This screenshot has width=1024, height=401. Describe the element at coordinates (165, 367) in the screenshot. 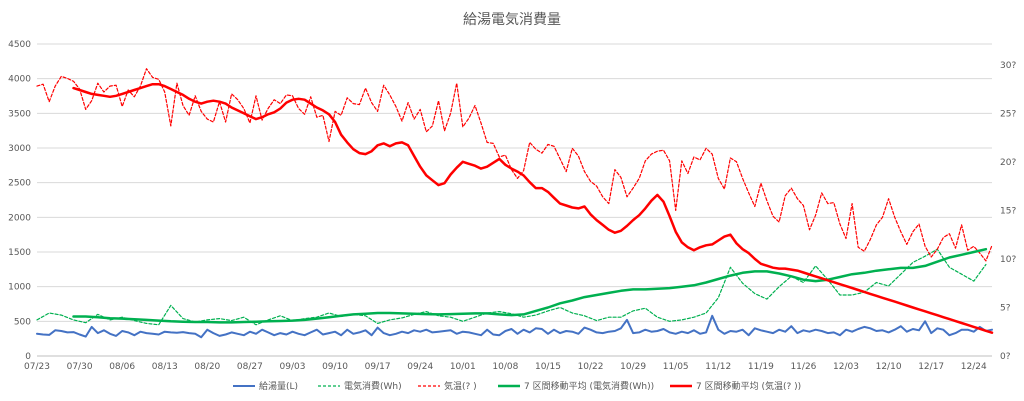

I see `x-tick-label: 08/13` at that location.